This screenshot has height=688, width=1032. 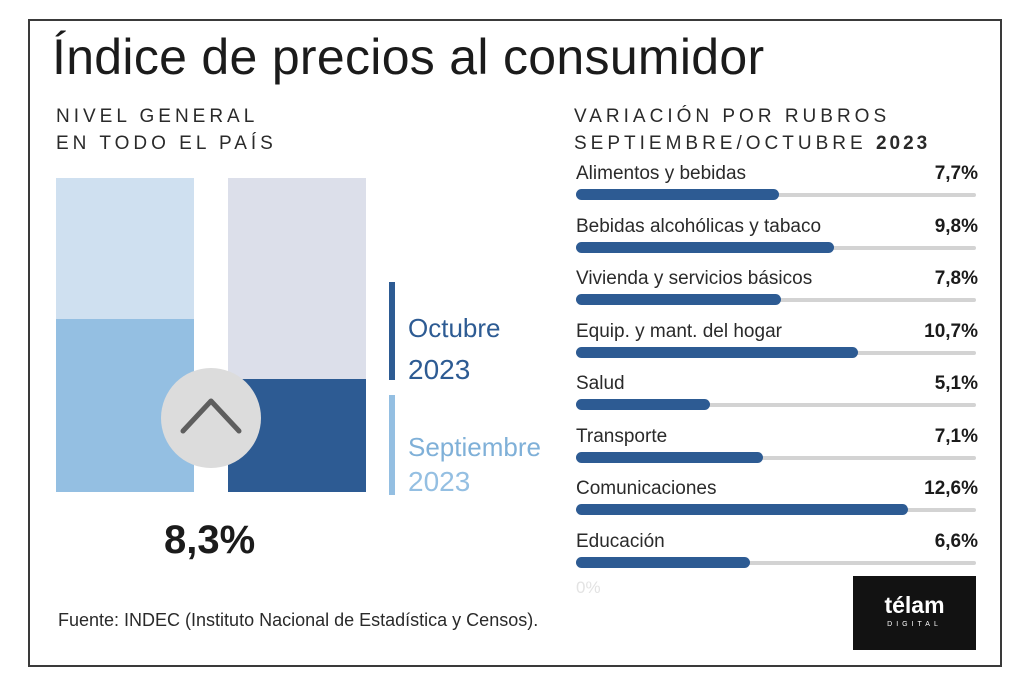 What do you see at coordinates (956, 383) in the screenshot?
I see `rubro-value-label: 5,1%` at bounding box center [956, 383].